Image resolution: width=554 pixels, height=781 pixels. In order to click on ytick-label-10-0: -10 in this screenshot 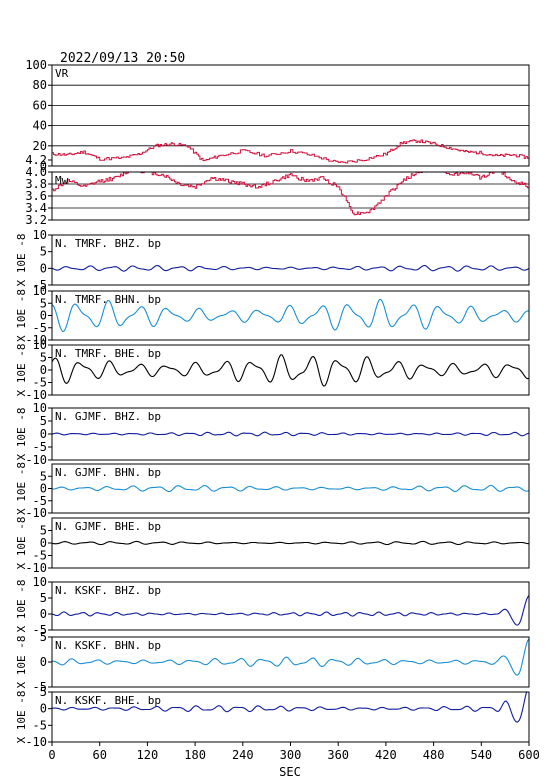, I will do `click(36, 742)`.